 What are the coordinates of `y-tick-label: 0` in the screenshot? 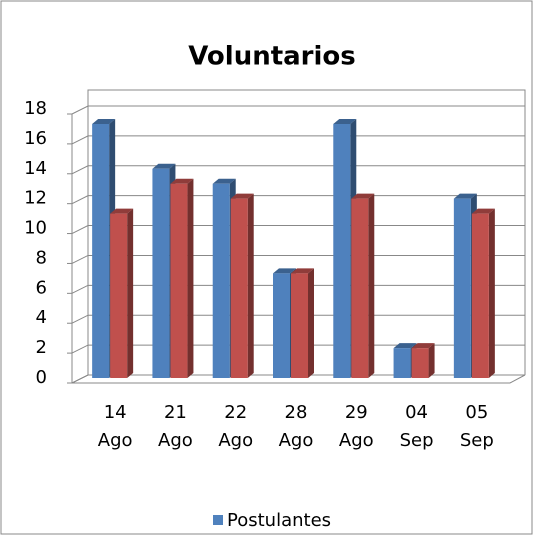 It's located at (41, 377).